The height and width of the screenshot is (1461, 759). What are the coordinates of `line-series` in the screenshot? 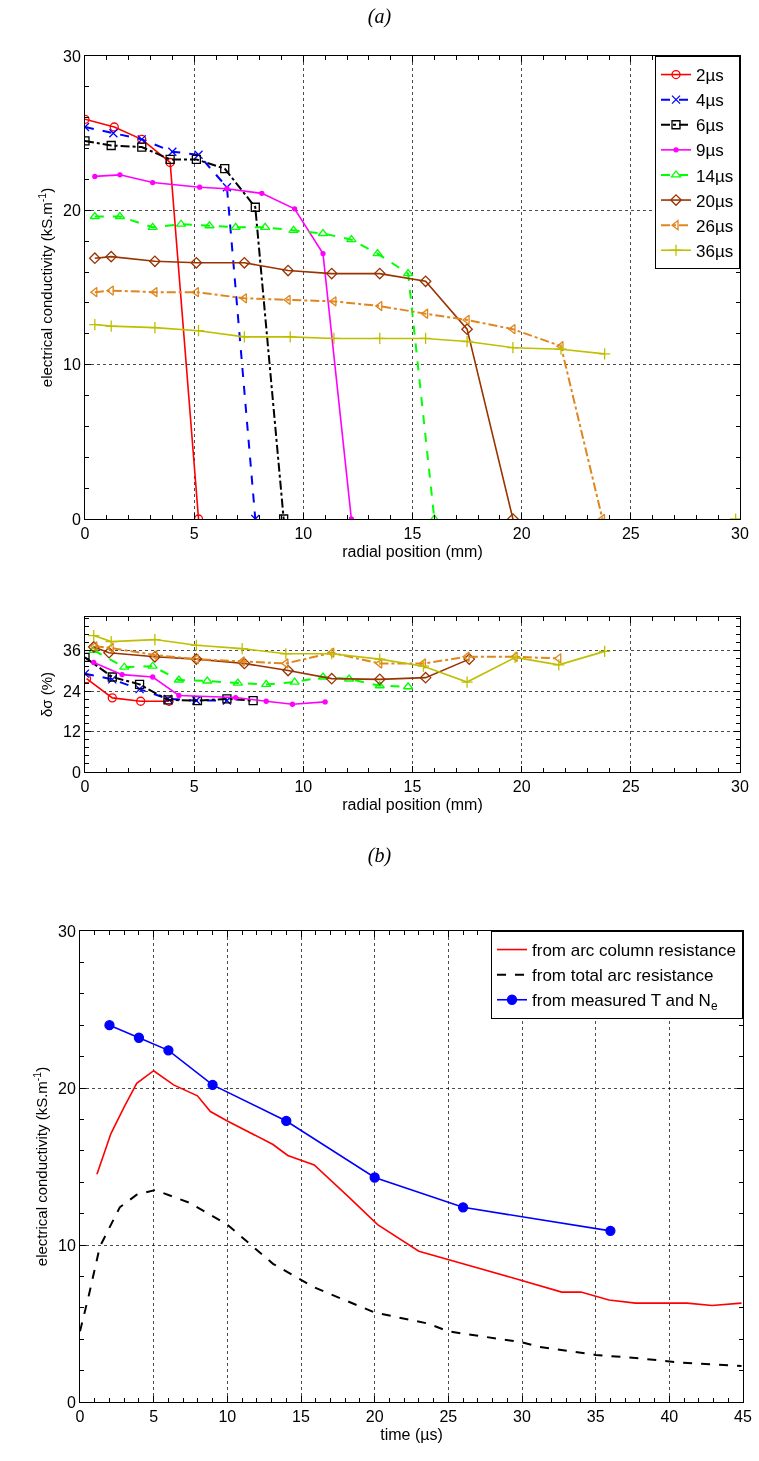 It's located at (419, 1188).